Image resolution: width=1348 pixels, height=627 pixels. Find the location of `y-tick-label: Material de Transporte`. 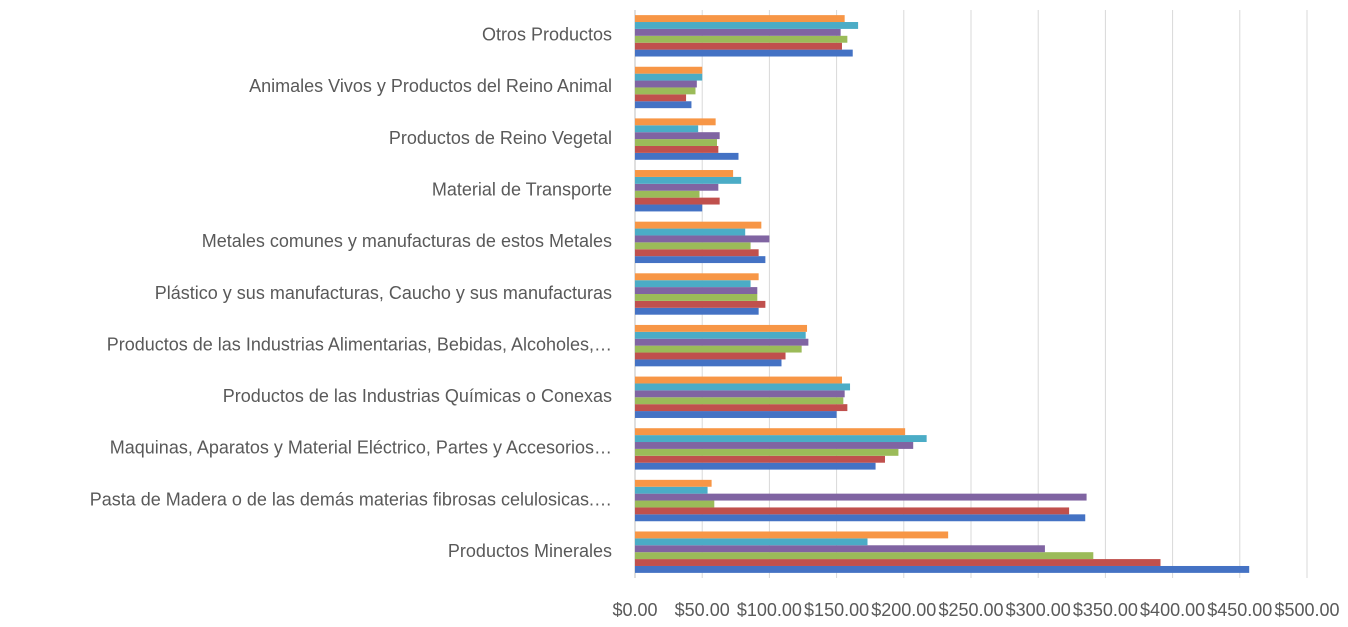

y-tick-label: Material de Transporte is located at coordinates (522, 189).